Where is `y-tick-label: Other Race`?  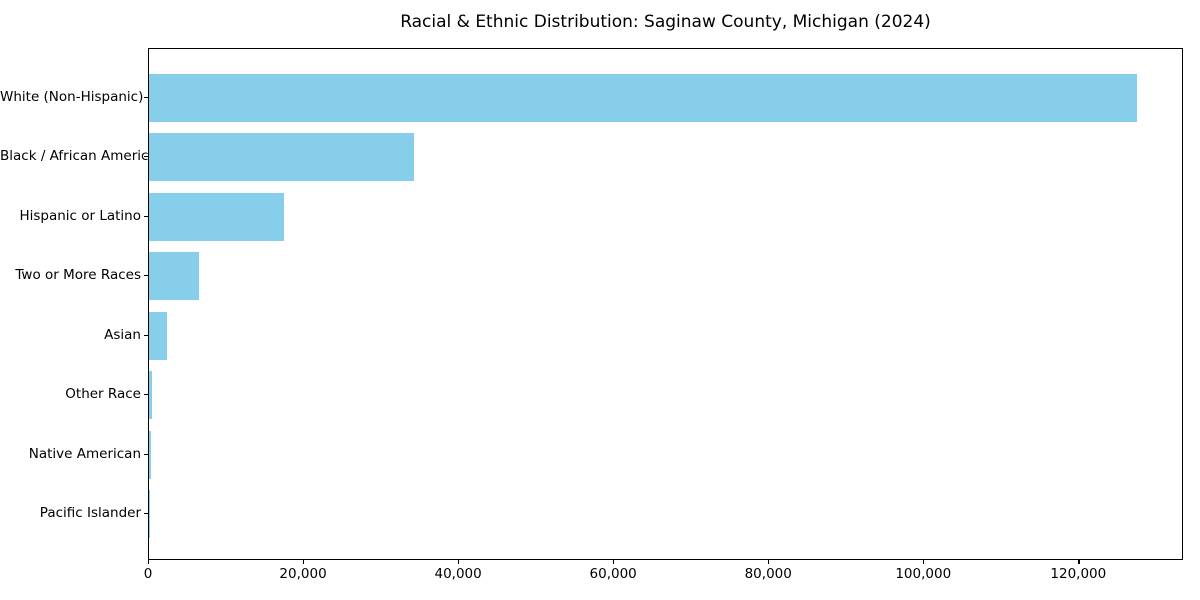
y-tick-label: Other Race is located at coordinates (103, 394).